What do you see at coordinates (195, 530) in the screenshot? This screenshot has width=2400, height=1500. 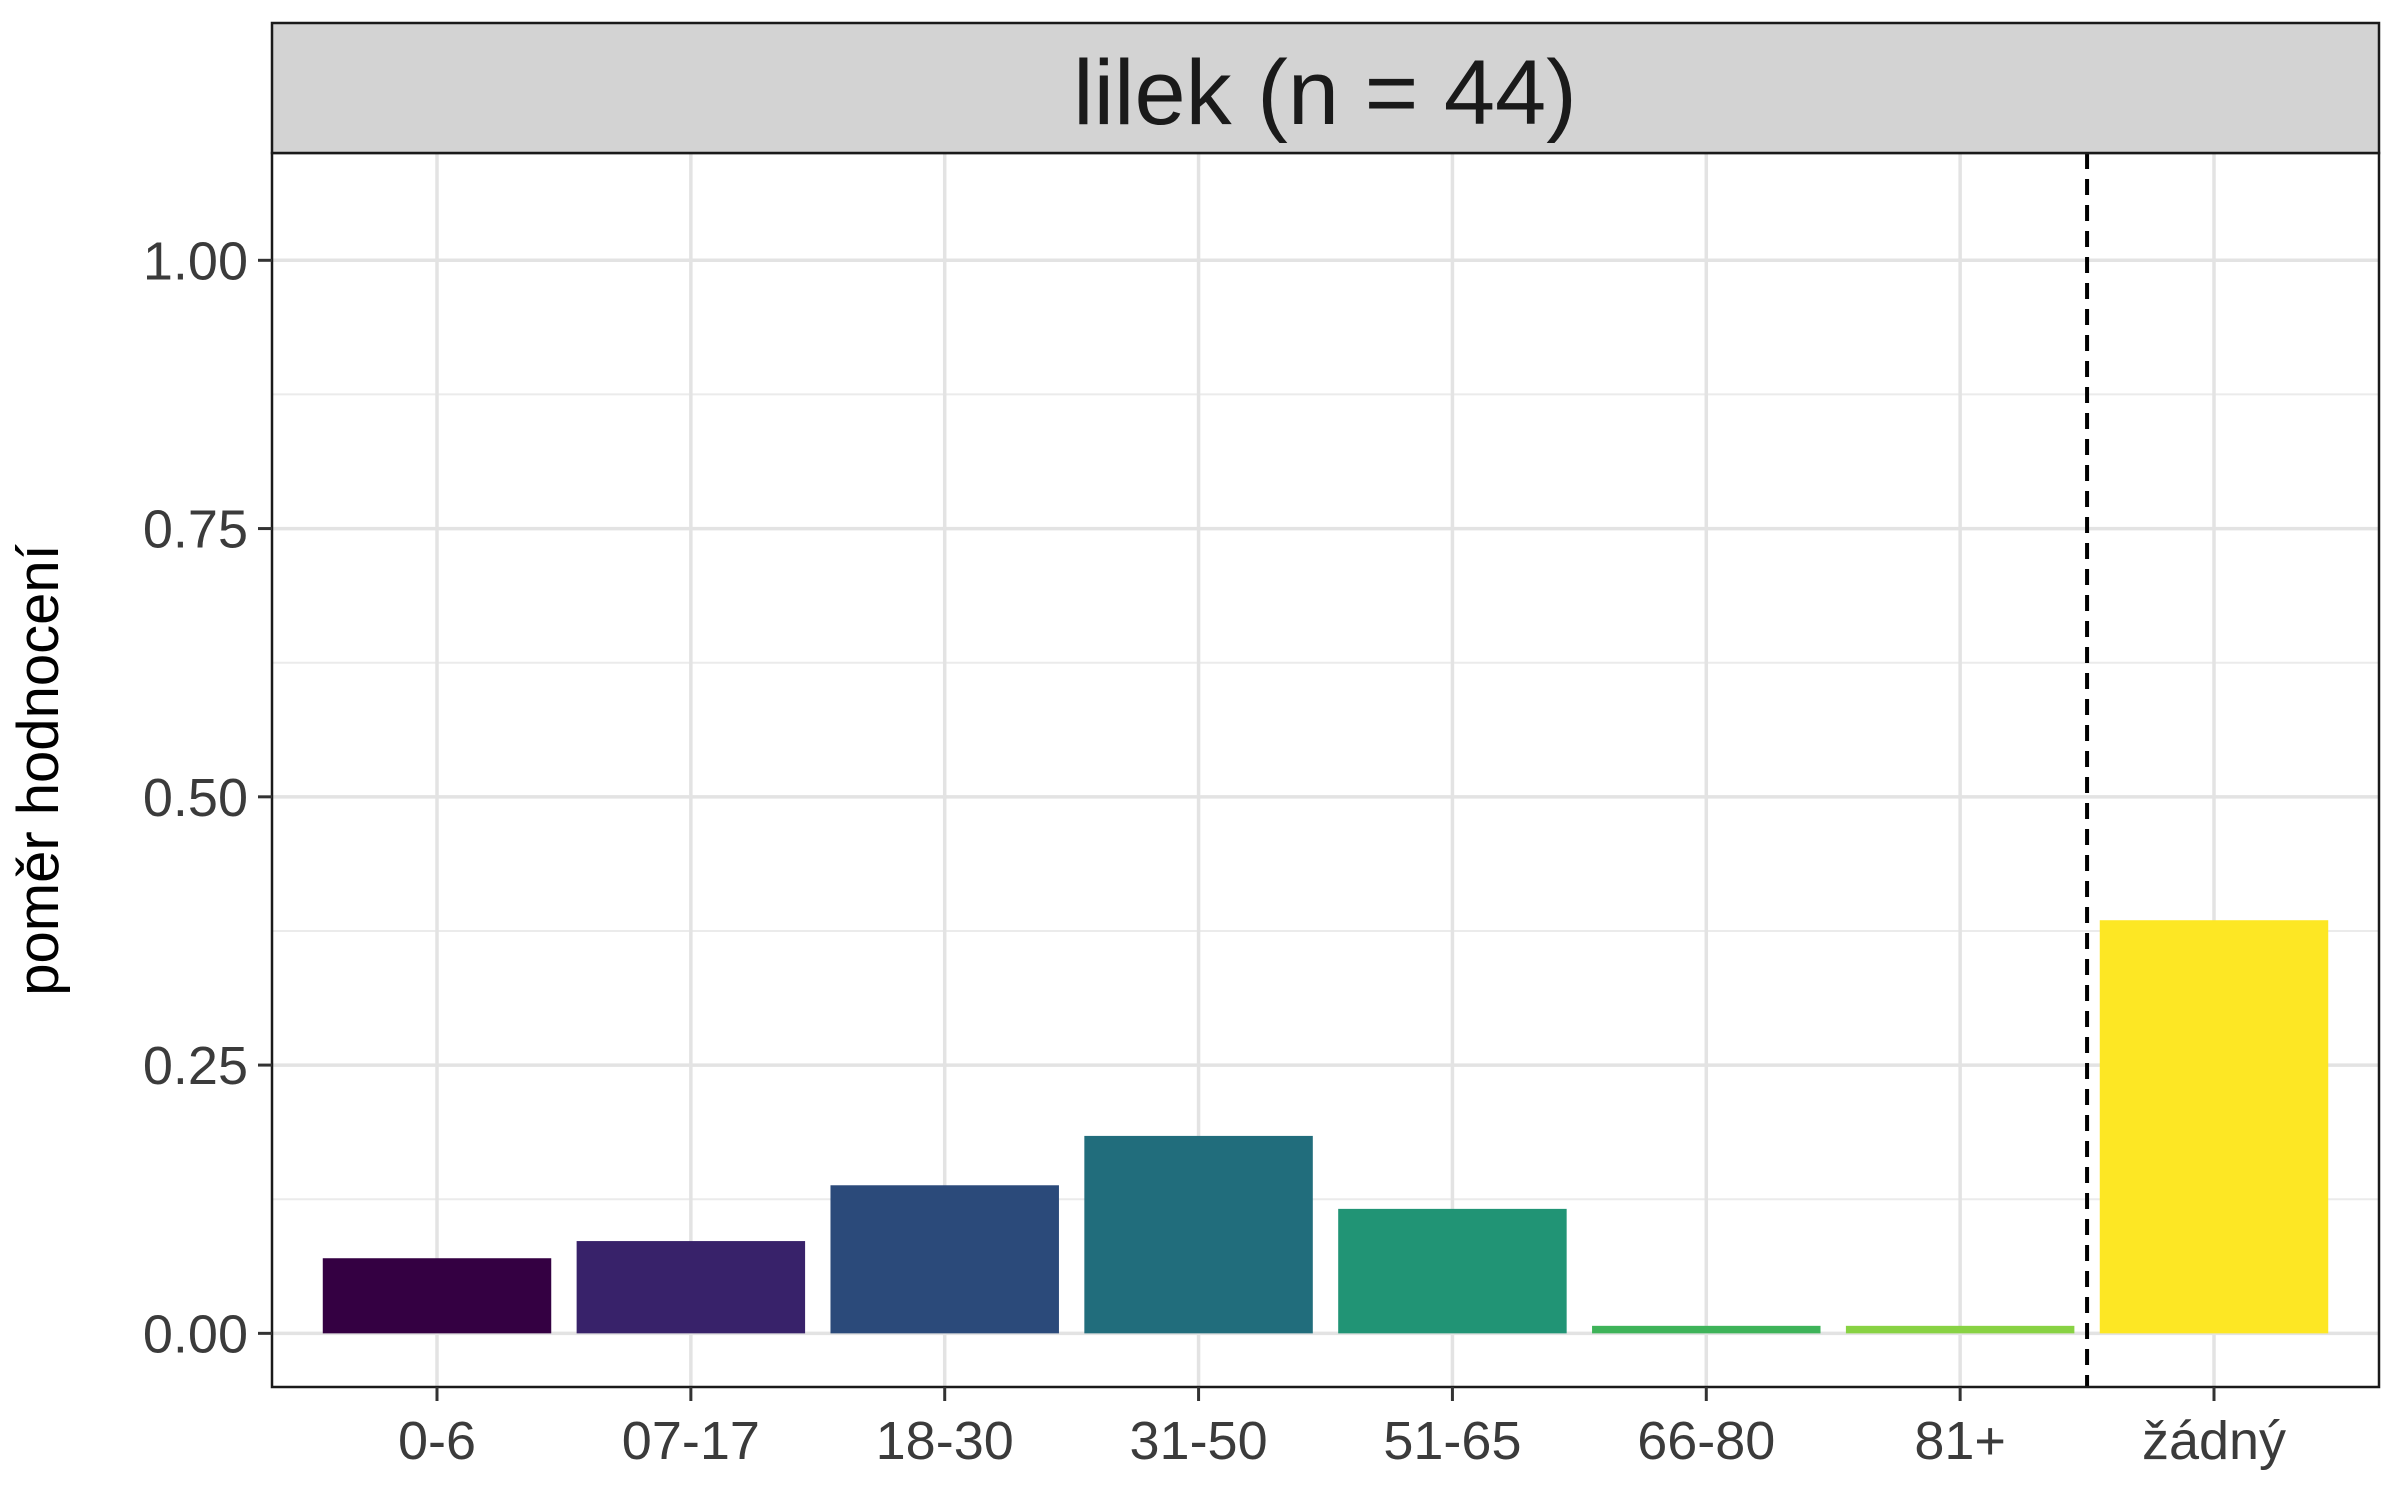 I see `y-tick-label: 0.75` at bounding box center [195, 530].